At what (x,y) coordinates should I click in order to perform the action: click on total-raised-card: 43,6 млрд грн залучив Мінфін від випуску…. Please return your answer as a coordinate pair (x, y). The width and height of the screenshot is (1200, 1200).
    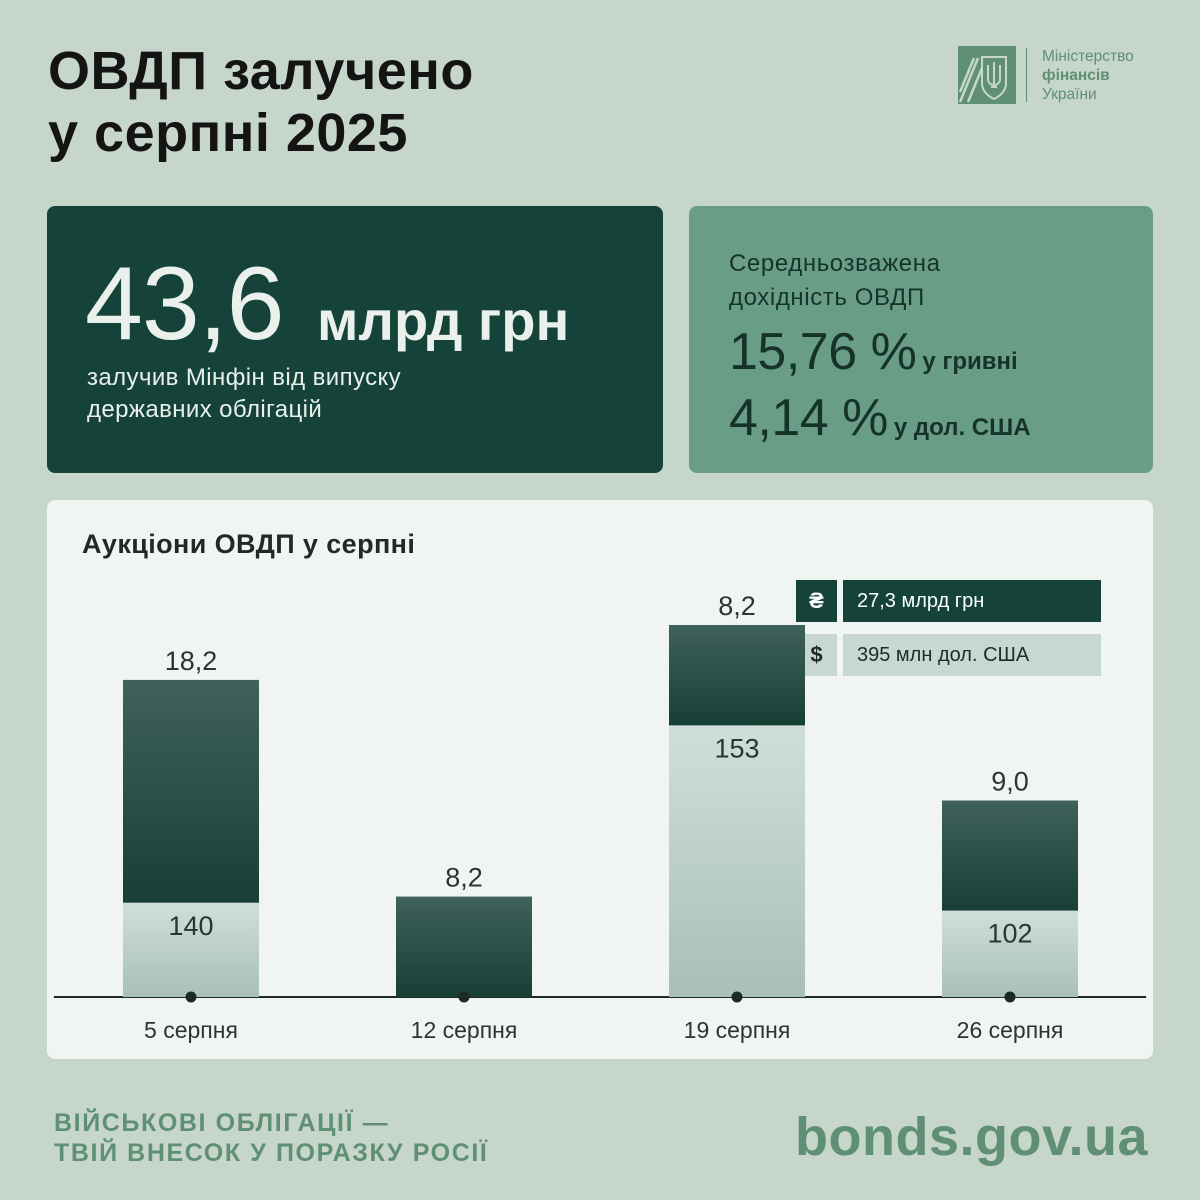
    Looking at the image, I should click on (355, 339).